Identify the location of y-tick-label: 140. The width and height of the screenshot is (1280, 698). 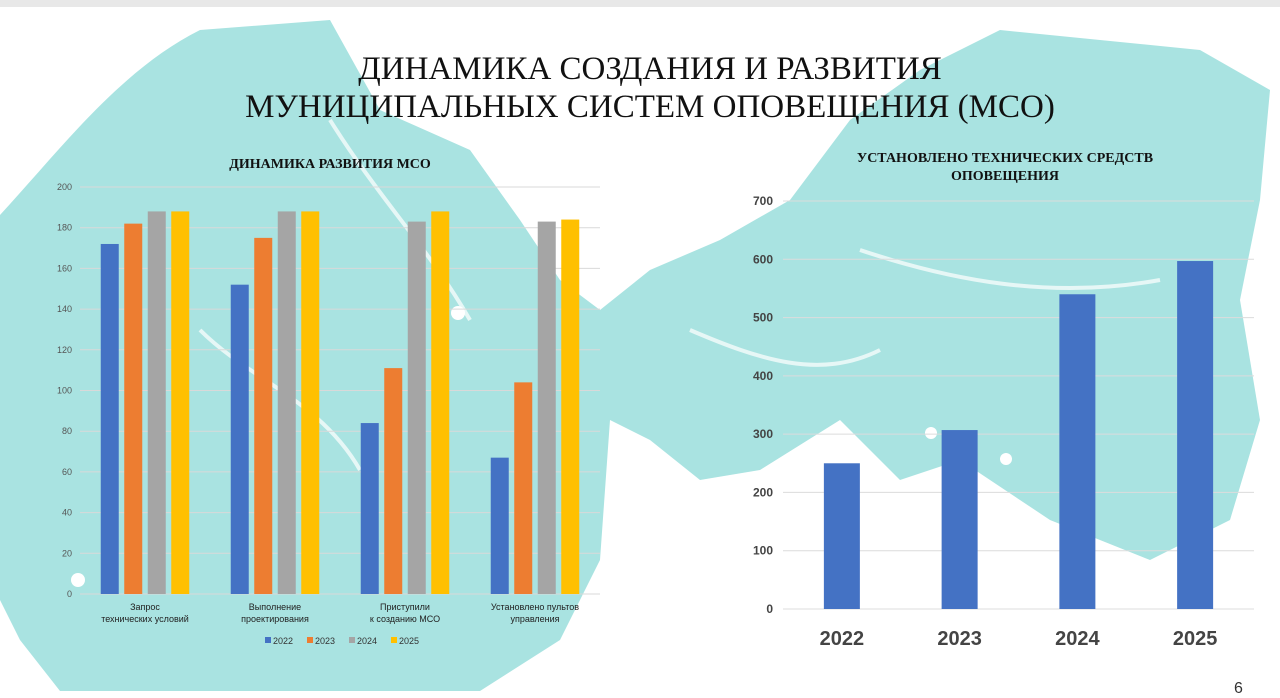
(64, 309).